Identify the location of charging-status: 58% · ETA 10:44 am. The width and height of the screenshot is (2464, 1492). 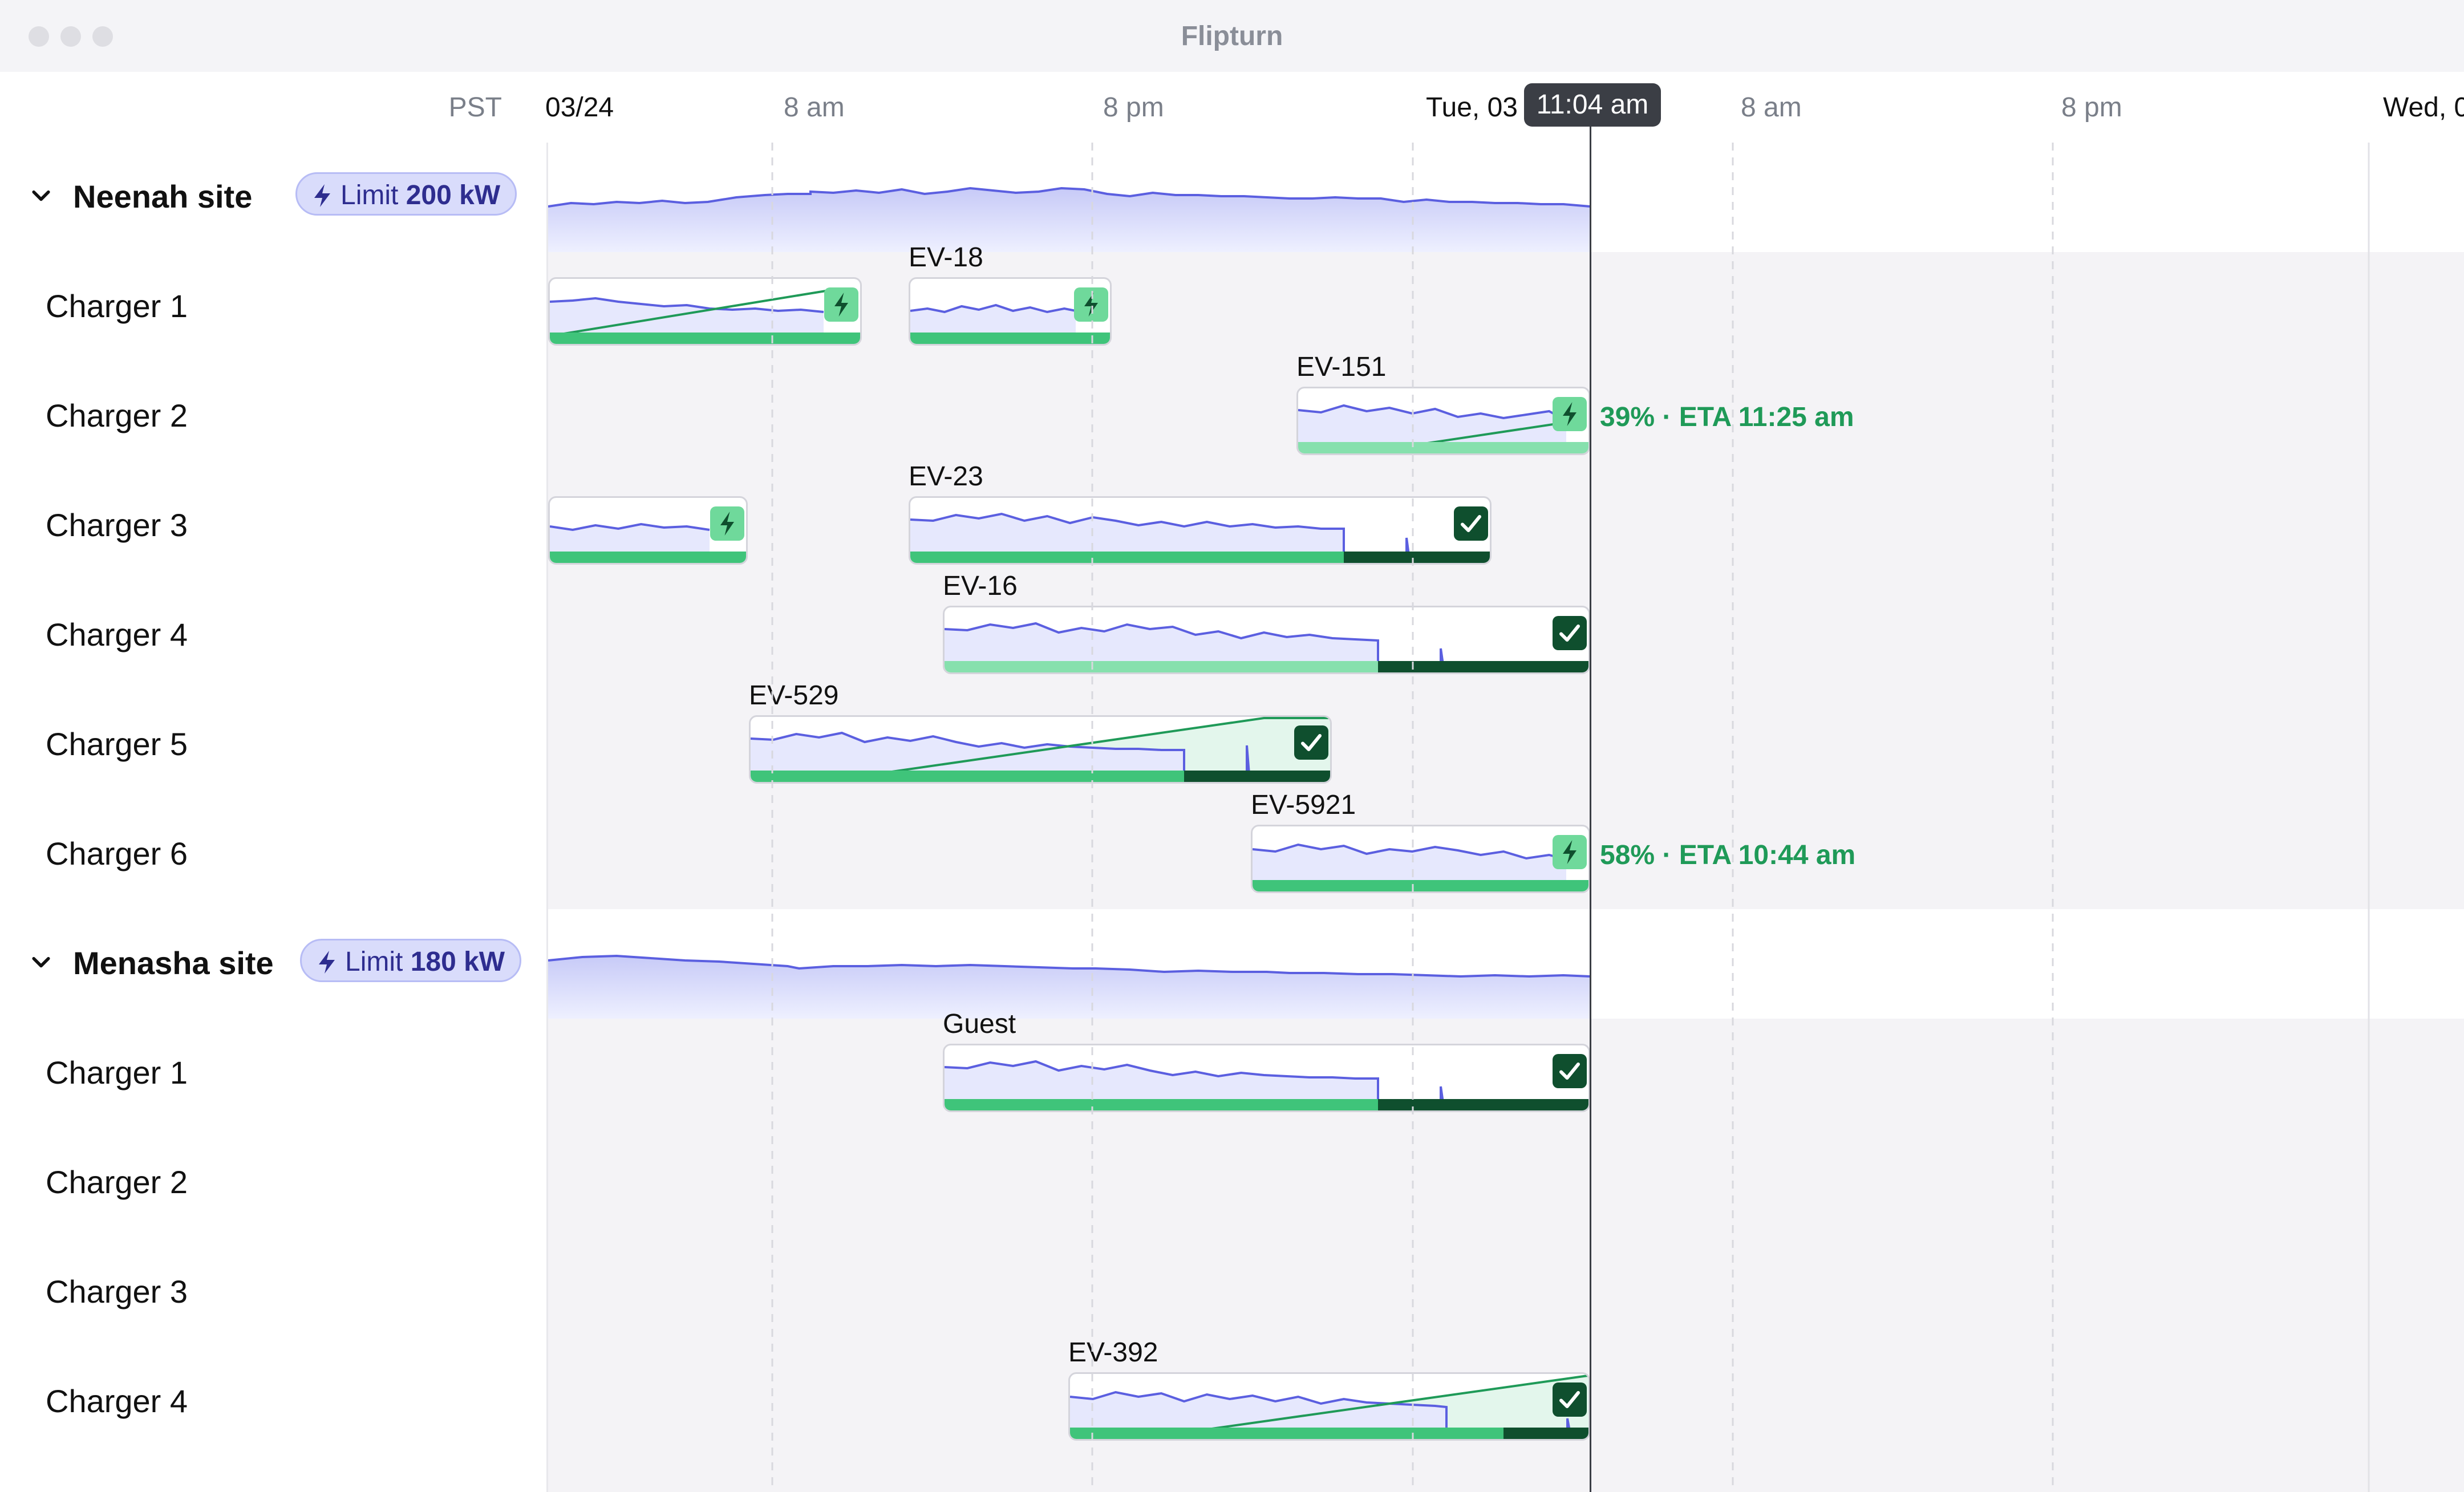
(1728, 855).